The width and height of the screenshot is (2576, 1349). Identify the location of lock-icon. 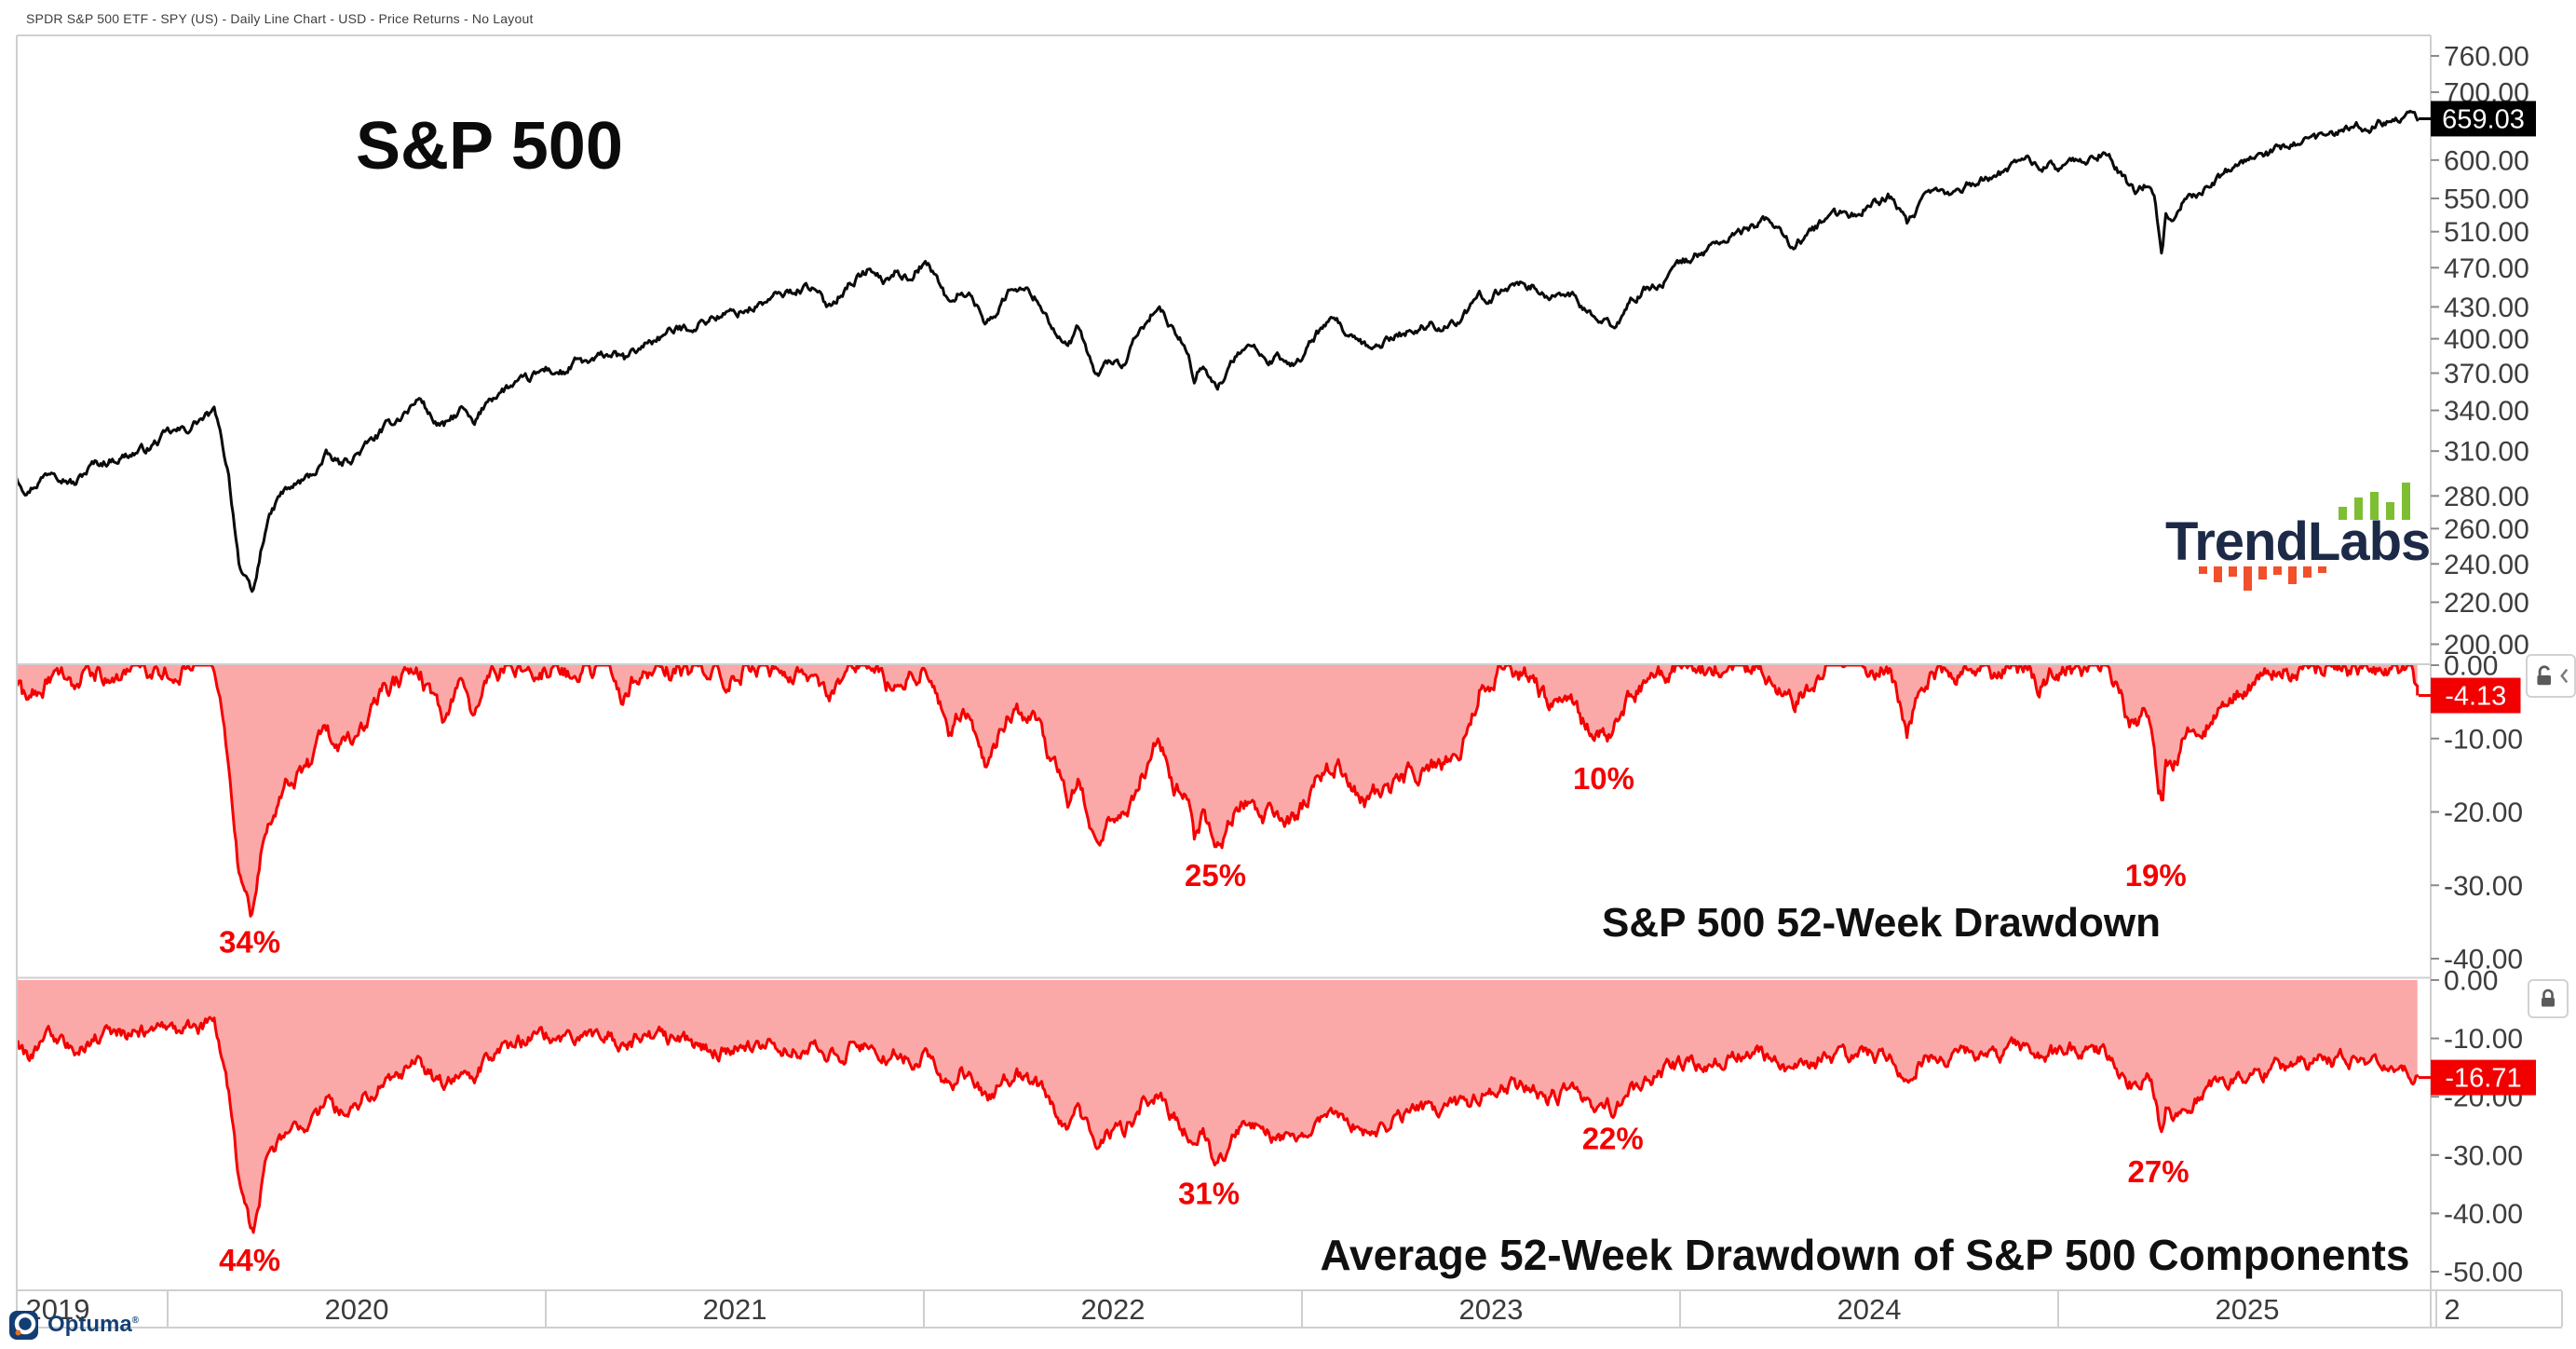
(2548, 997).